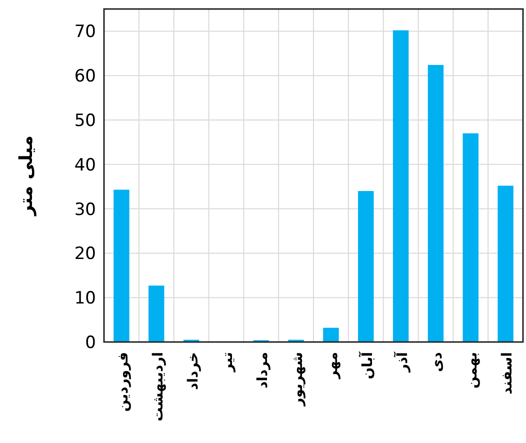 The height and width of the screenshot is (443, 526). What do you see at coordinates (85, 32) in the screenshot?
I see `y-tick-label: 70` at bounding box center [85, 32].